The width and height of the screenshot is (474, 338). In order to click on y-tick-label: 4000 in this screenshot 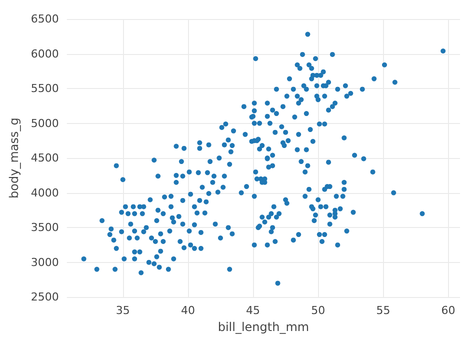, I will do `click(44, 193)`.